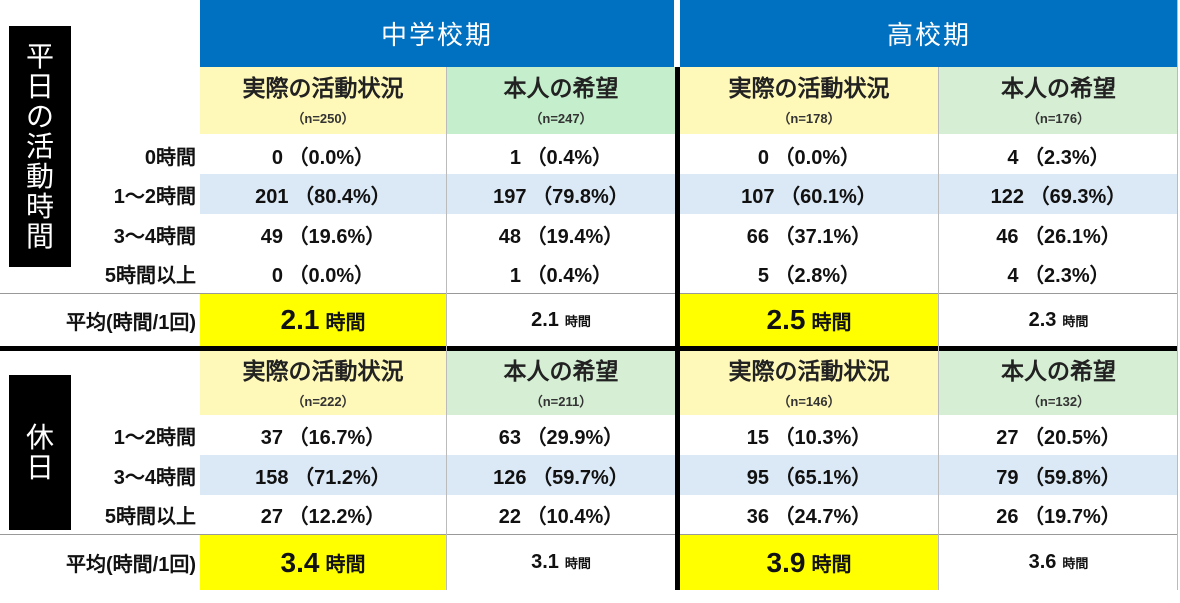  I want to click on data-cell: 122 （69.3%）, so click(1058, 196).